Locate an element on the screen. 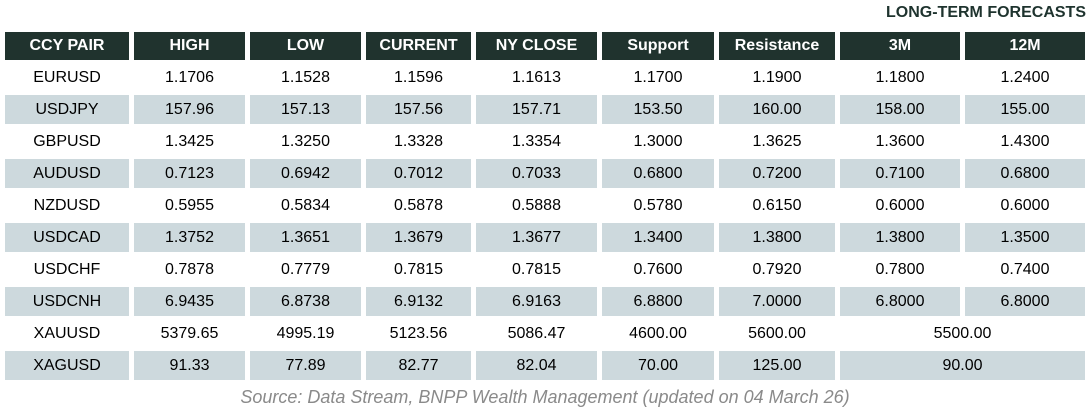 This screenshot has width=1090, height=420. low-cell: 1.3651 is located at coordinates (305, 237).